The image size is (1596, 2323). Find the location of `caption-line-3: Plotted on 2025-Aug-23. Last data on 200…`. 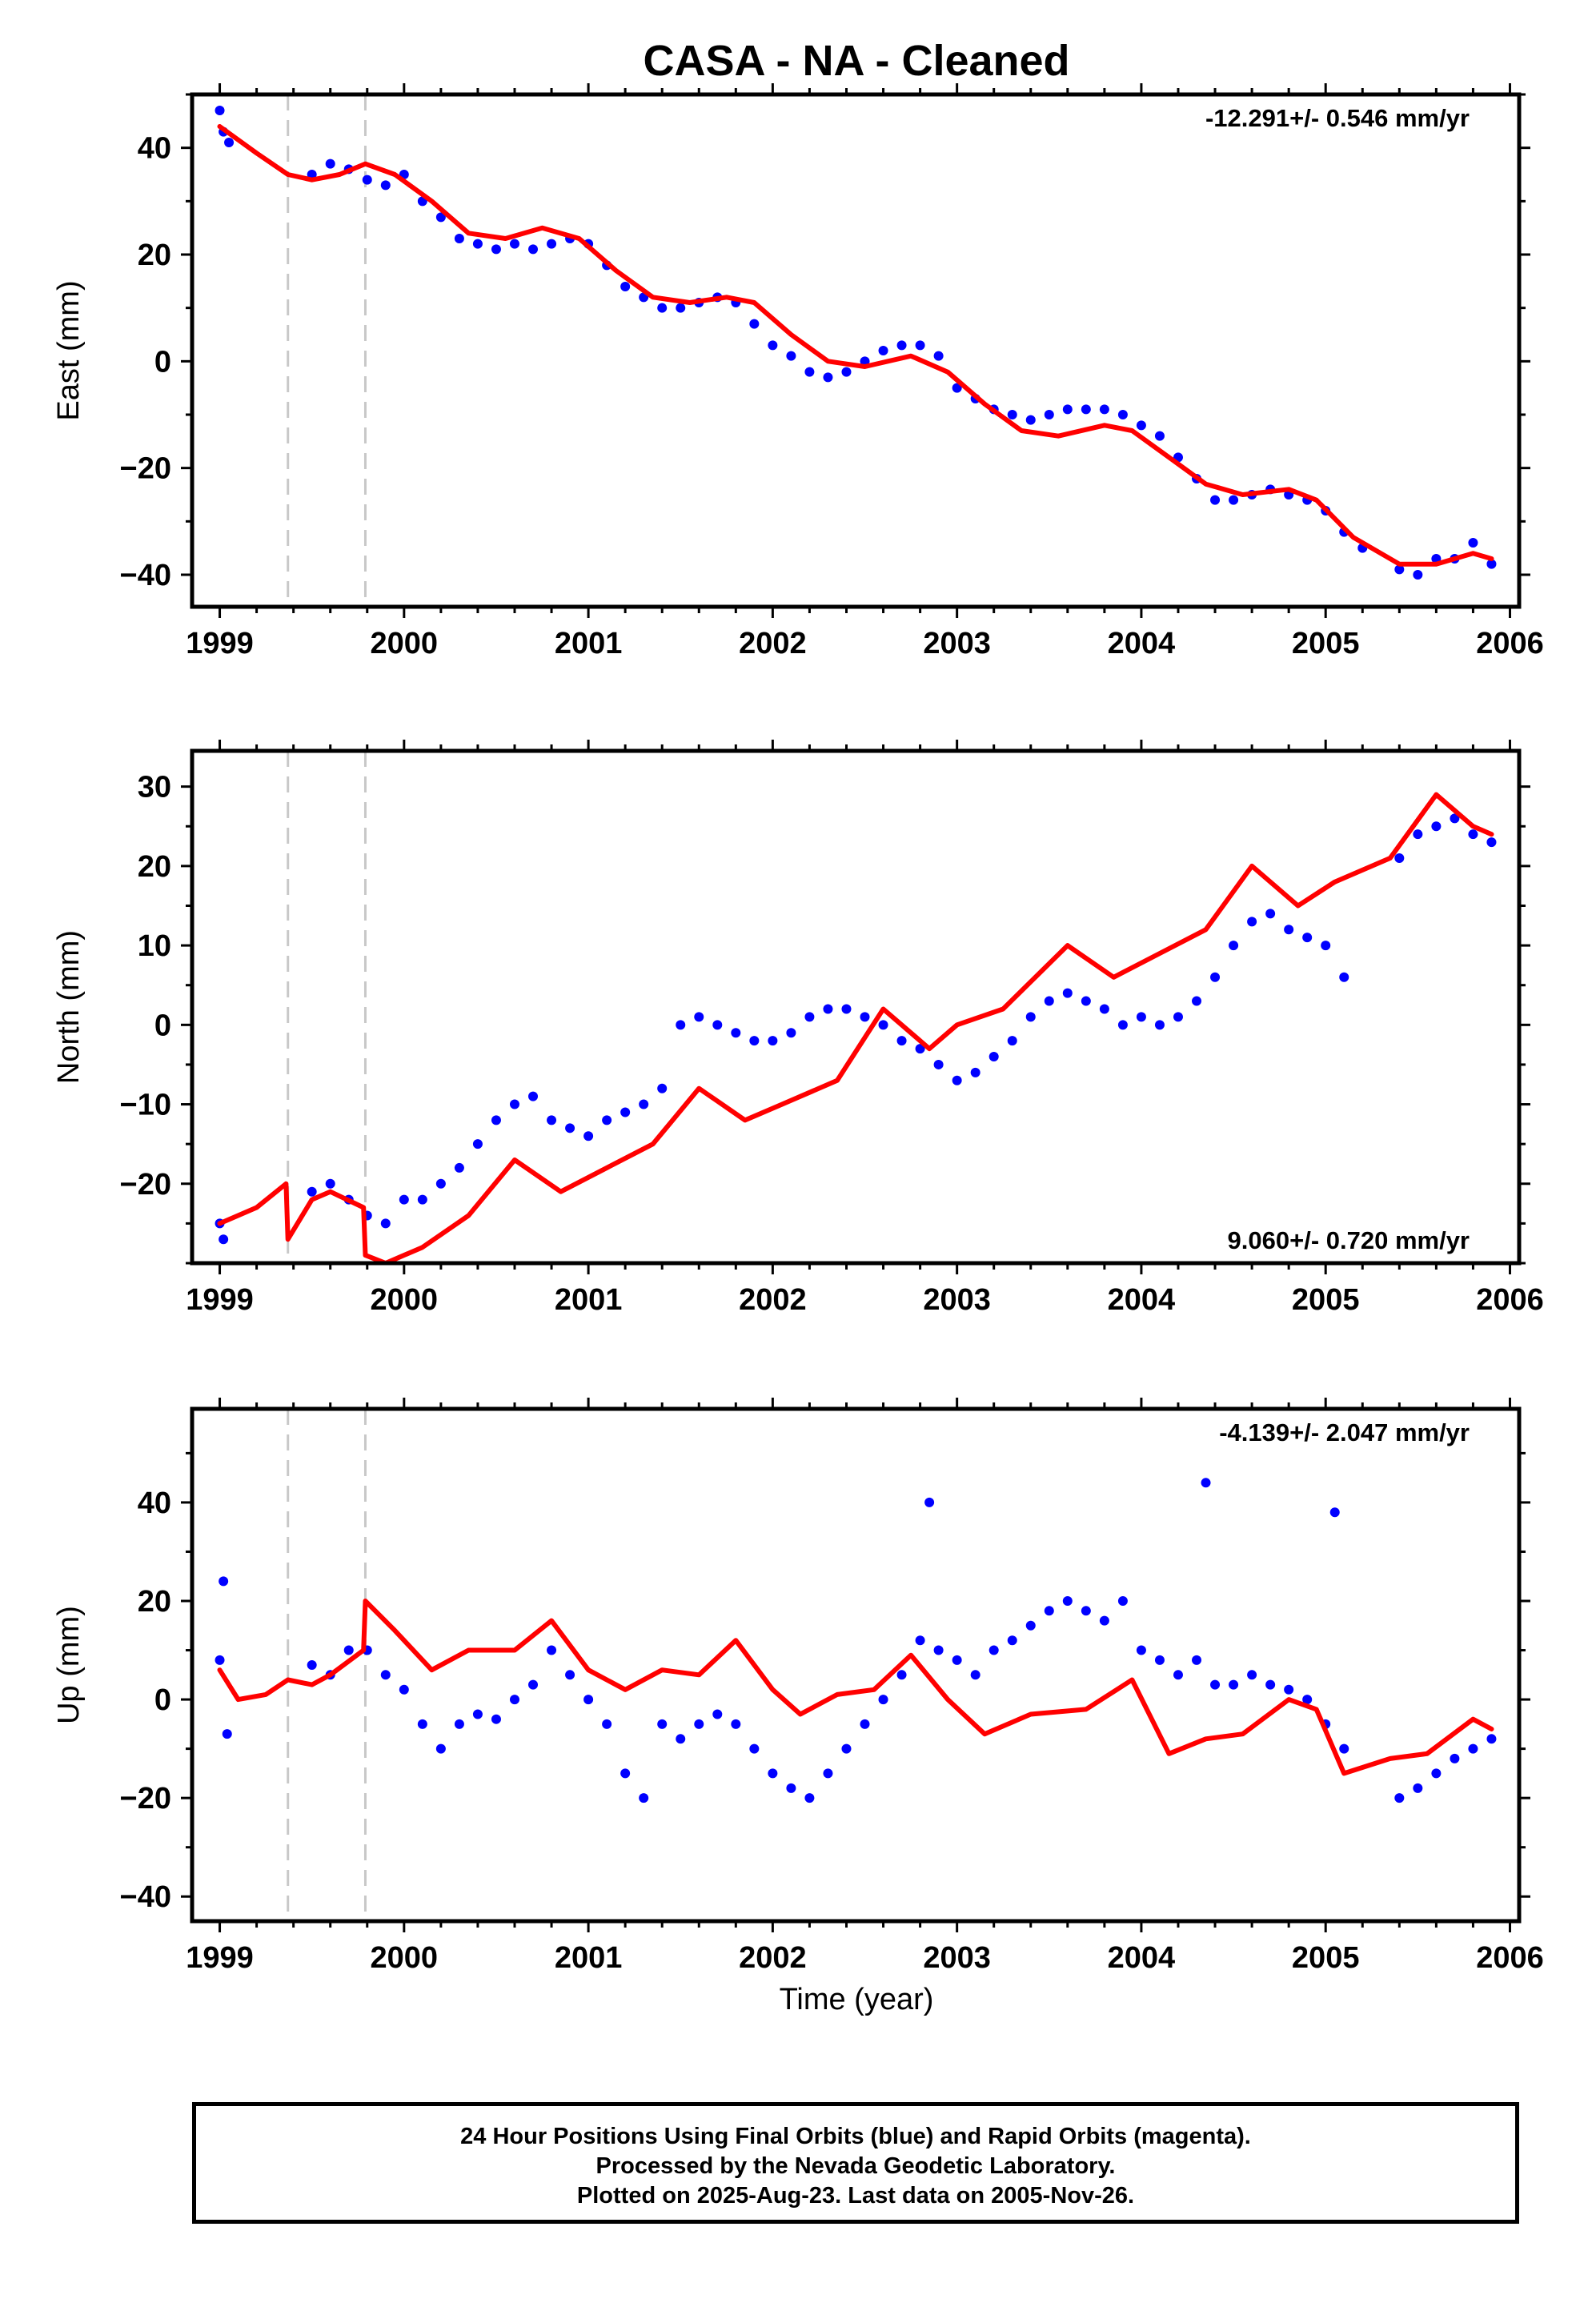

caption-line-3: Plotted on 2025-Aug-23. Last data on 200… is located at coordinates (855, 2196).